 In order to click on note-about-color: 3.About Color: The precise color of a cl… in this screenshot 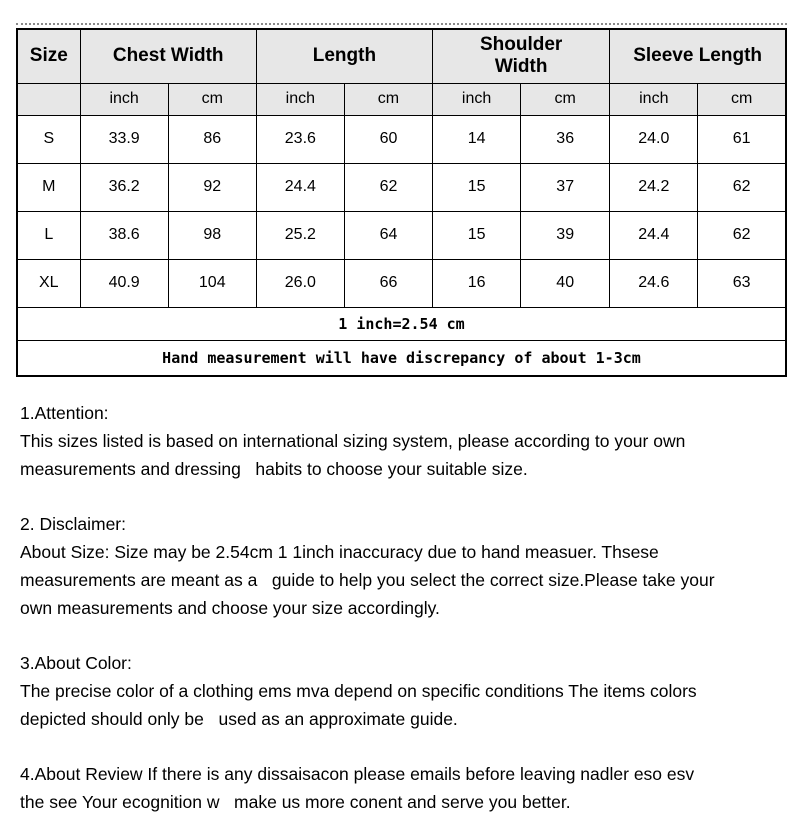, I will do `click(401, 691)`.